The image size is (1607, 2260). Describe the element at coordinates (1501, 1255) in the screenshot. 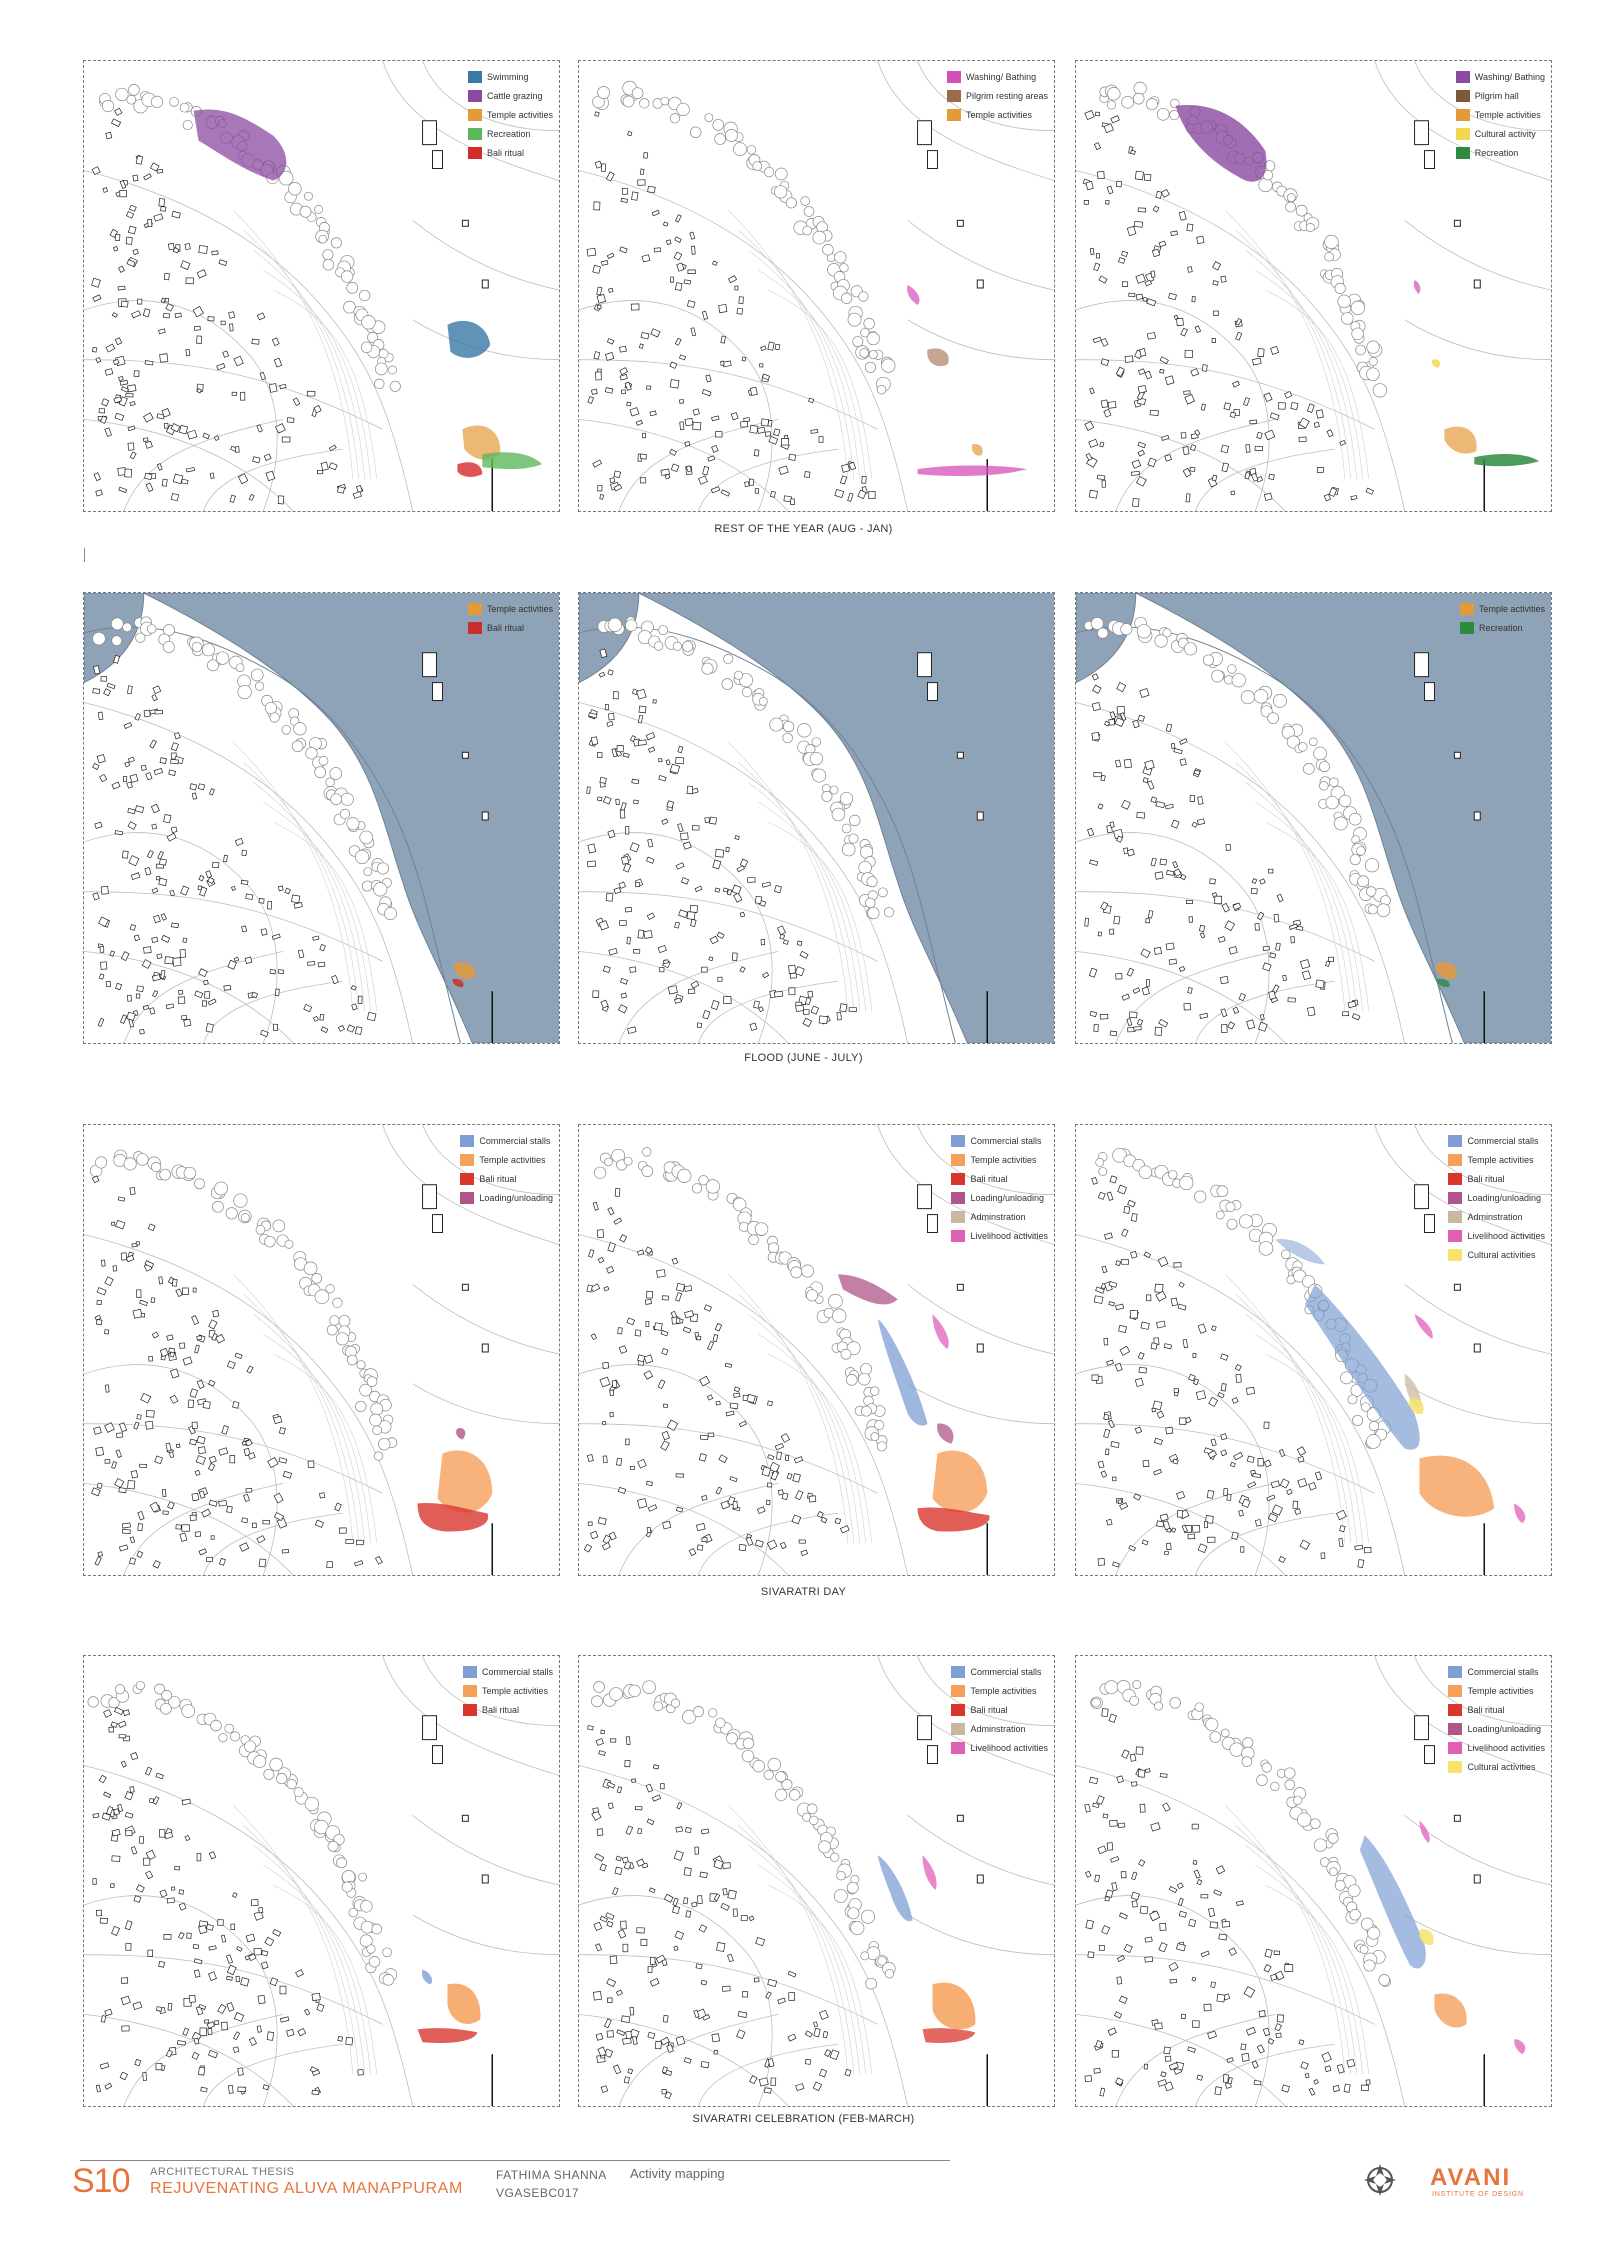

I see `legend-label: Cultural activities` at that location.